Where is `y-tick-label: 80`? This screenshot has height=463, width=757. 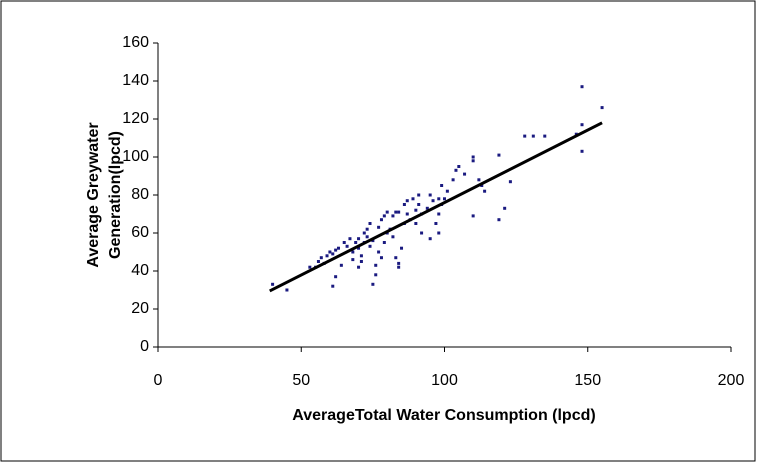 y-tick-label: 80 is located at coordinates (140, 194).